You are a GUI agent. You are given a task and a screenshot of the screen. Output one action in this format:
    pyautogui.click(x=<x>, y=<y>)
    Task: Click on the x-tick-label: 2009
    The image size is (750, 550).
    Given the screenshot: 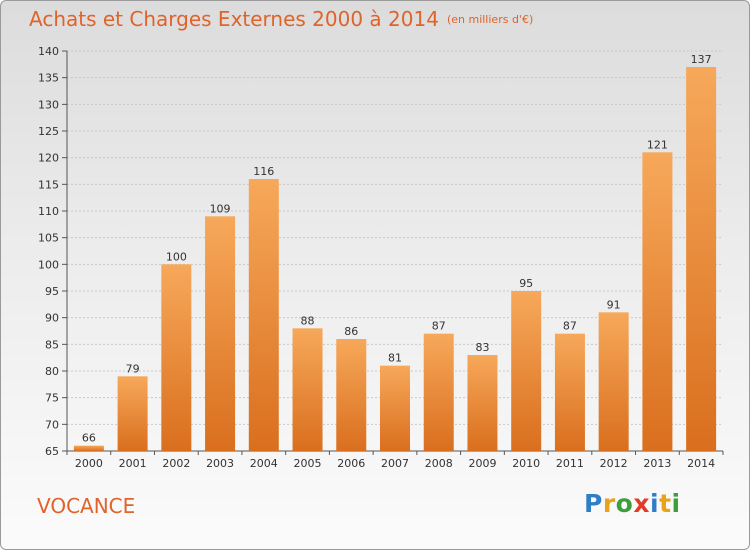 What is the action you would take?
    pyautogui.click(x=482, y=463)
    